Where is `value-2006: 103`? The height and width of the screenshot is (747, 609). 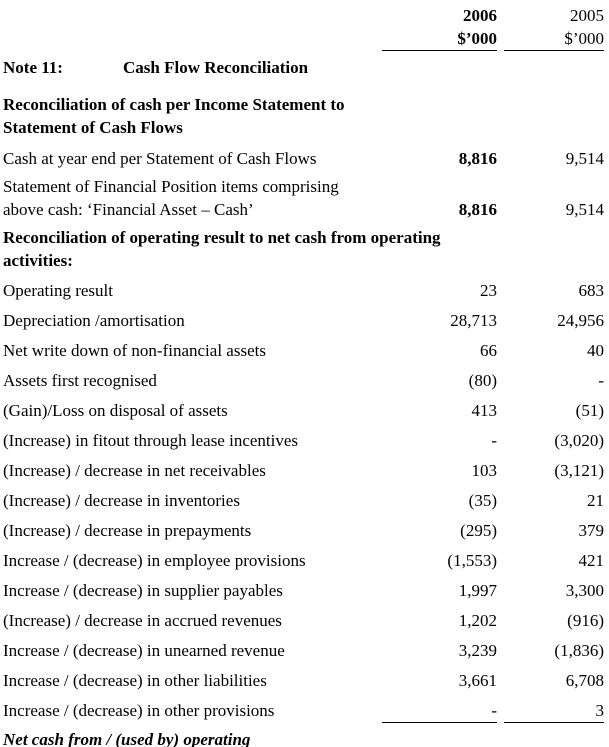 value-2006: 103 is located at coordinates (484, 470).